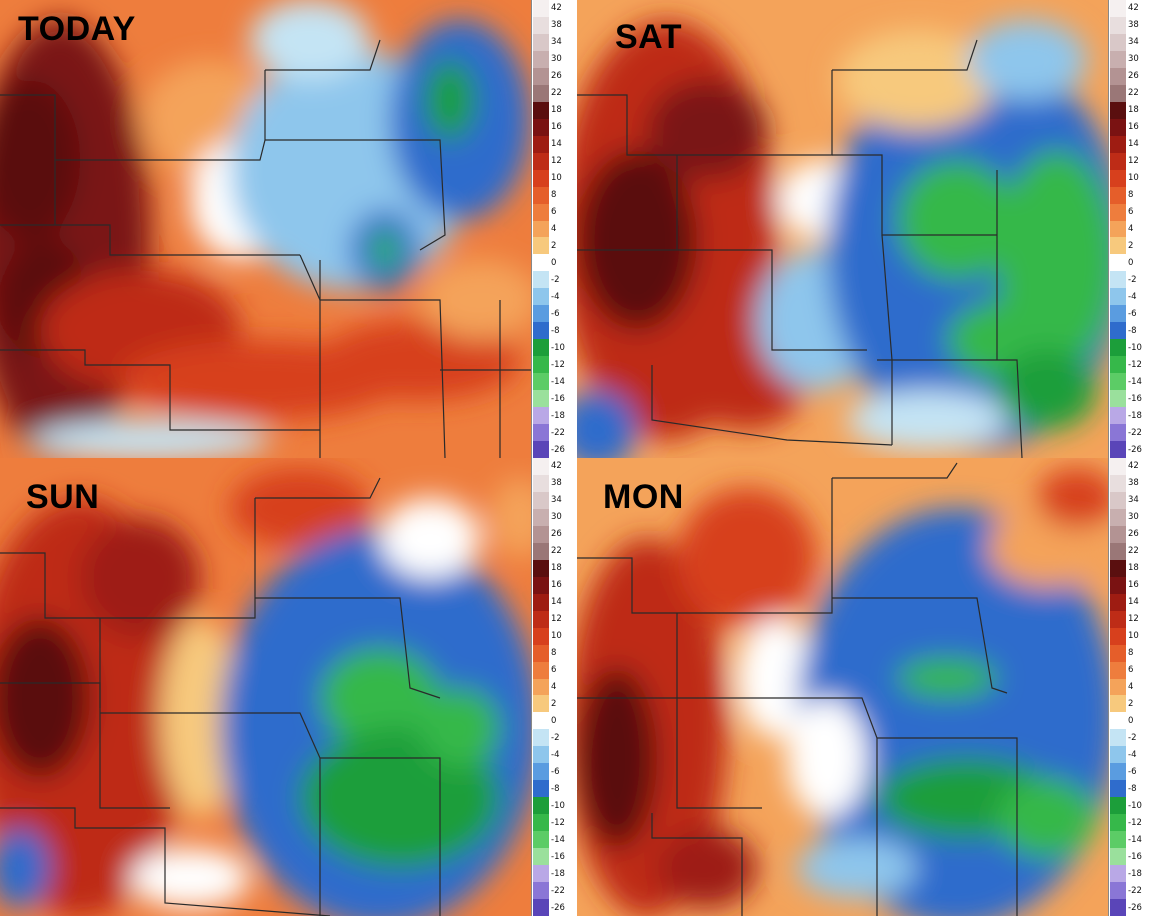 Image resolution: width=1154 pixels, height=916 pixels. Describe the element at coordinates (1133, 42) in the screenshot. I see `colorbar-label: 34` at that location.